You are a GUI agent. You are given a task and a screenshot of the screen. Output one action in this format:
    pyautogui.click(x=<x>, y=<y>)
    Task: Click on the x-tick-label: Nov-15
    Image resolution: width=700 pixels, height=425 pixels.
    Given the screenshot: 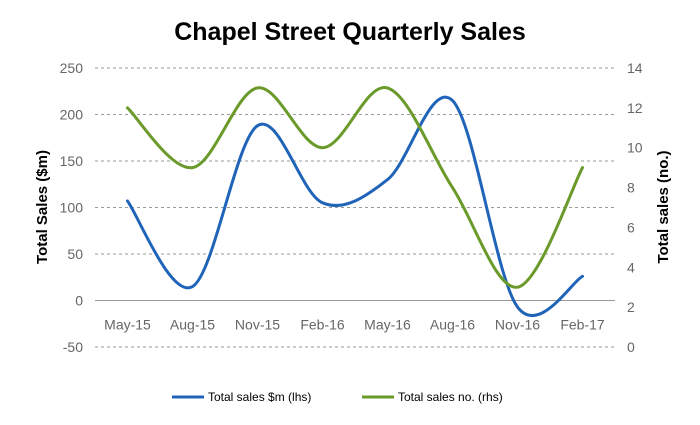 What is the action you would take?
    pyautogui.click(x=257, y=325)
    